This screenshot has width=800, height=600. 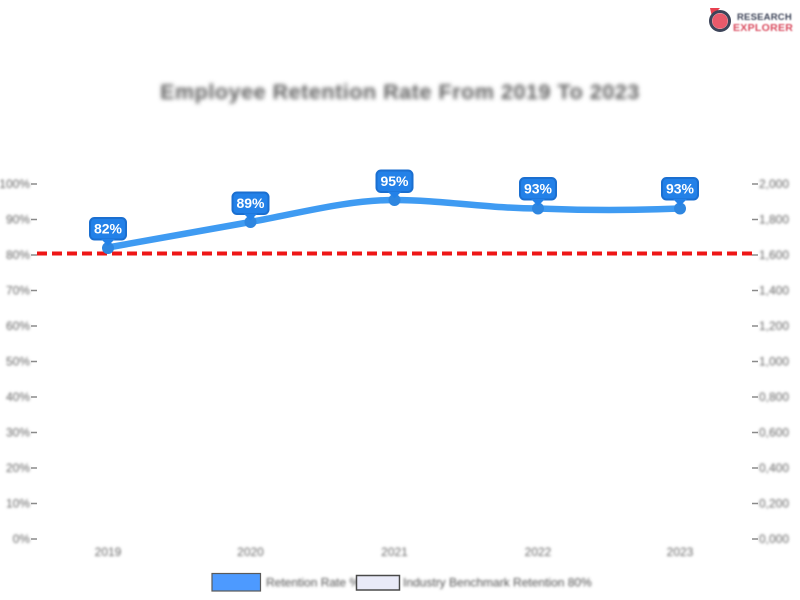 What do you see at coordinates (763, 28) in the screenshot?
I see `svg-text: EXPLORER` at bounding box center [763, 28].